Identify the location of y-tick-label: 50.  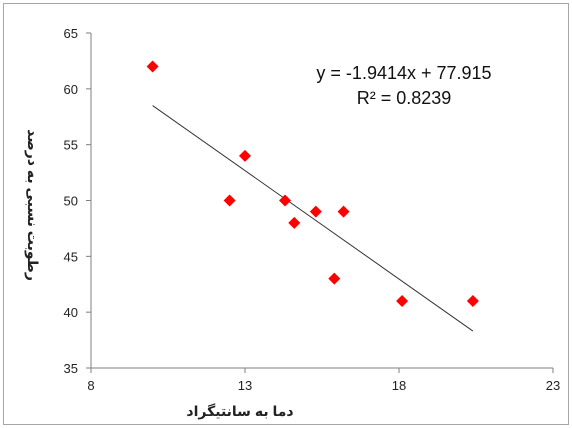
(71, 201).